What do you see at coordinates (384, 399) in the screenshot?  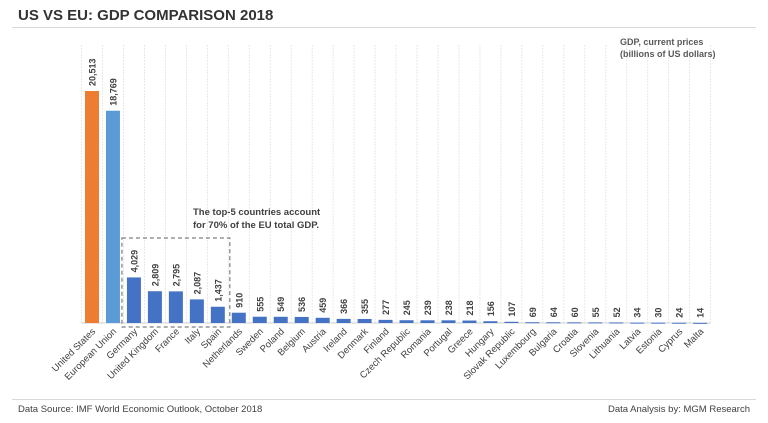 I see `footer-divider` at bounding box center [384, 399].